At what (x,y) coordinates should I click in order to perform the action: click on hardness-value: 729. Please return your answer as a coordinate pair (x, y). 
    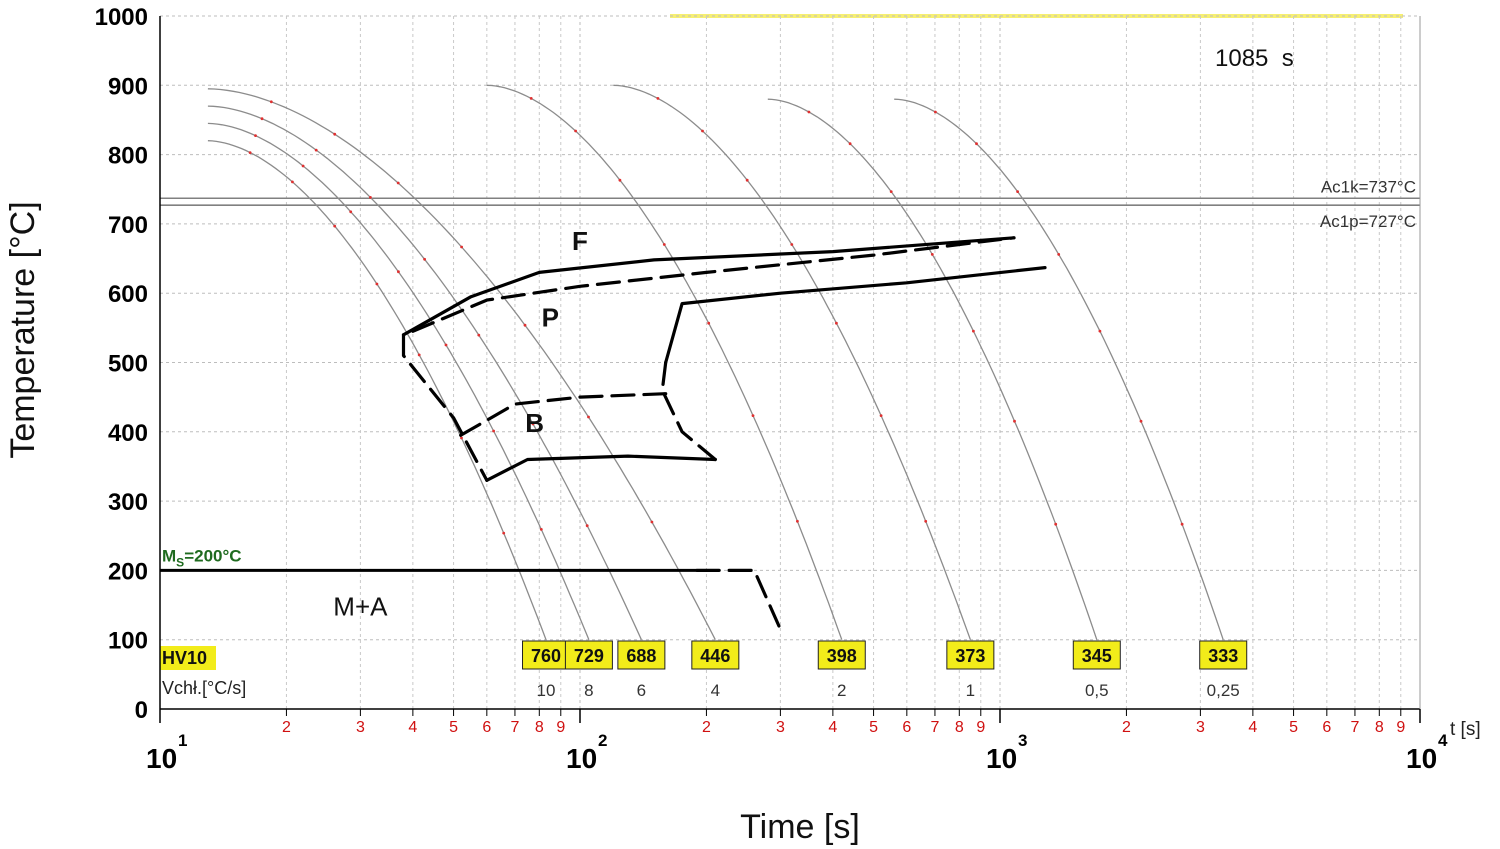
    Looking at the image, I should click on (589, 656).